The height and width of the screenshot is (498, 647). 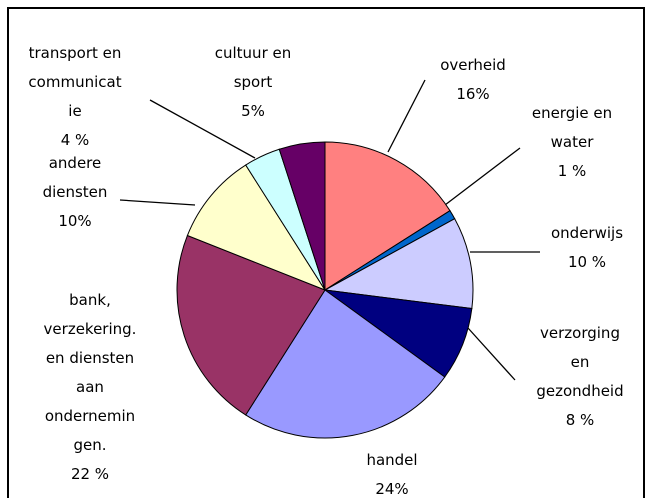 I want to click on slice-label: transport en communicat ie 4 %, so click(x=74, y=96).